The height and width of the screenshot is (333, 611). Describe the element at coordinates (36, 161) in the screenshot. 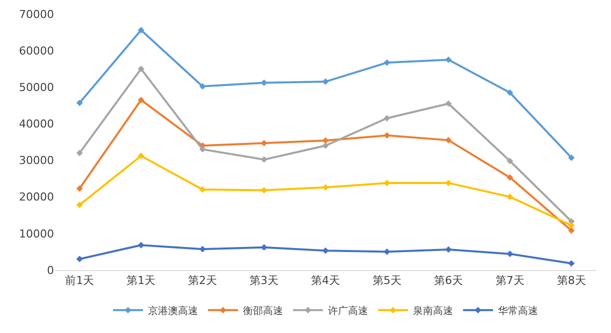

I see `y-tick-label: 30000` at that location.